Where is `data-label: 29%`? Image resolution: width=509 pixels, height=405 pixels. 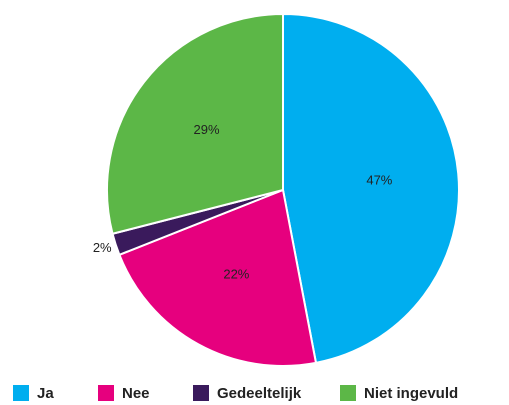
data-label: 29% is located at coordinates (206, 129).